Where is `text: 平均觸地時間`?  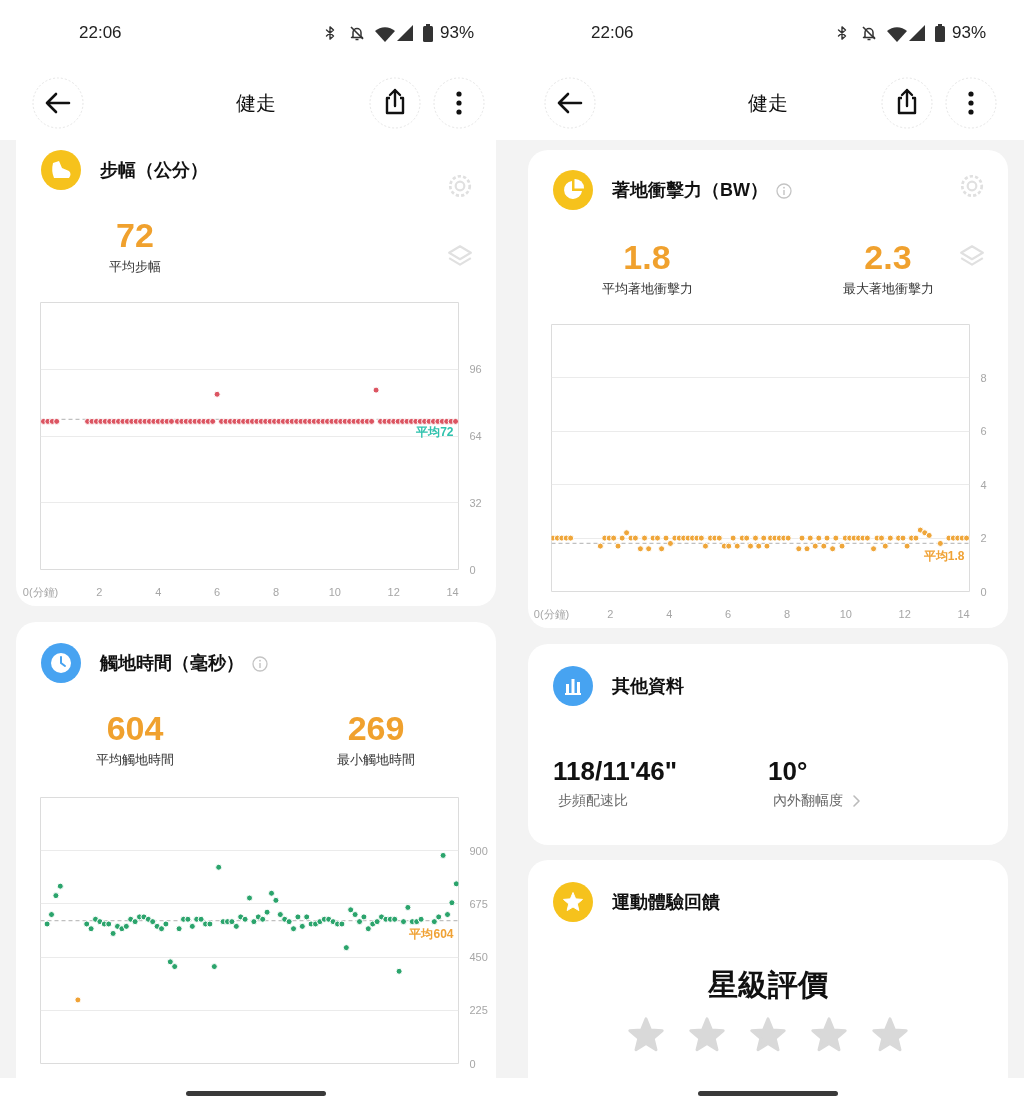 text: 平均觸地時間 is located at coordinates (135, 760).